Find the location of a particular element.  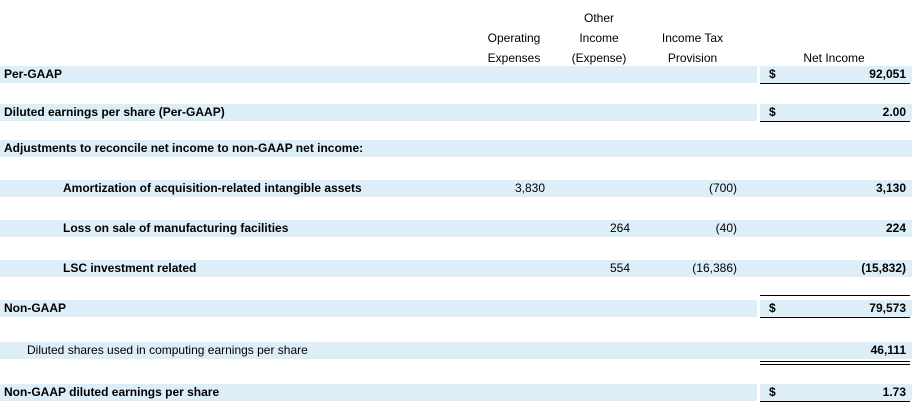

row-non-gaap: Non-GAAP $ 79,573 is located at coordinates (456, 308).